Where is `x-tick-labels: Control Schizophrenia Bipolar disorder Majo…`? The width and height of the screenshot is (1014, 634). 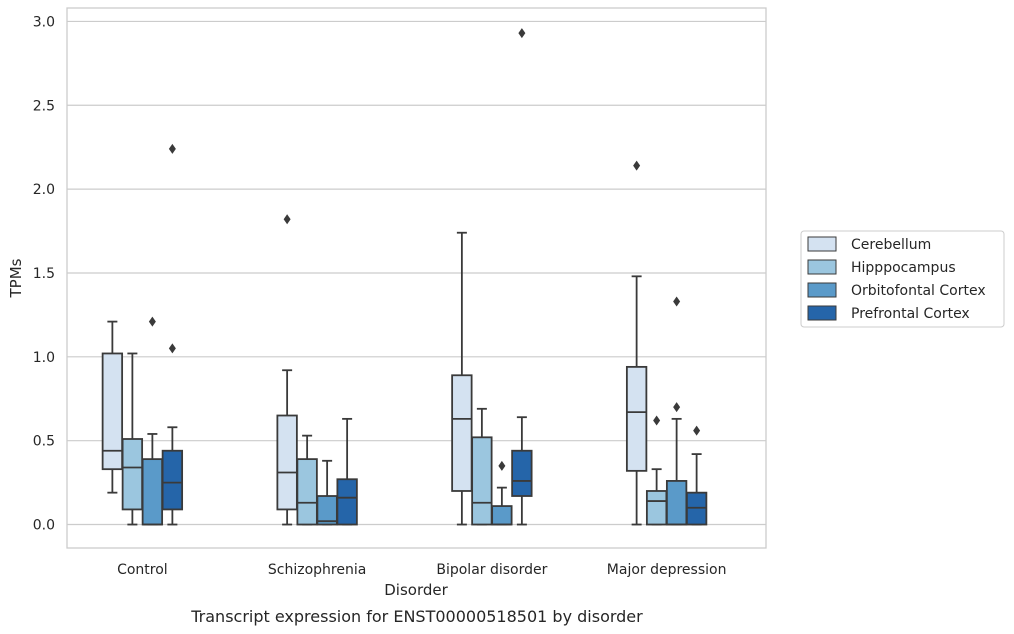
x-tick-labels: Control Schizophrenia Bipolar disorder Majo… is located at coordinates (421, 570).